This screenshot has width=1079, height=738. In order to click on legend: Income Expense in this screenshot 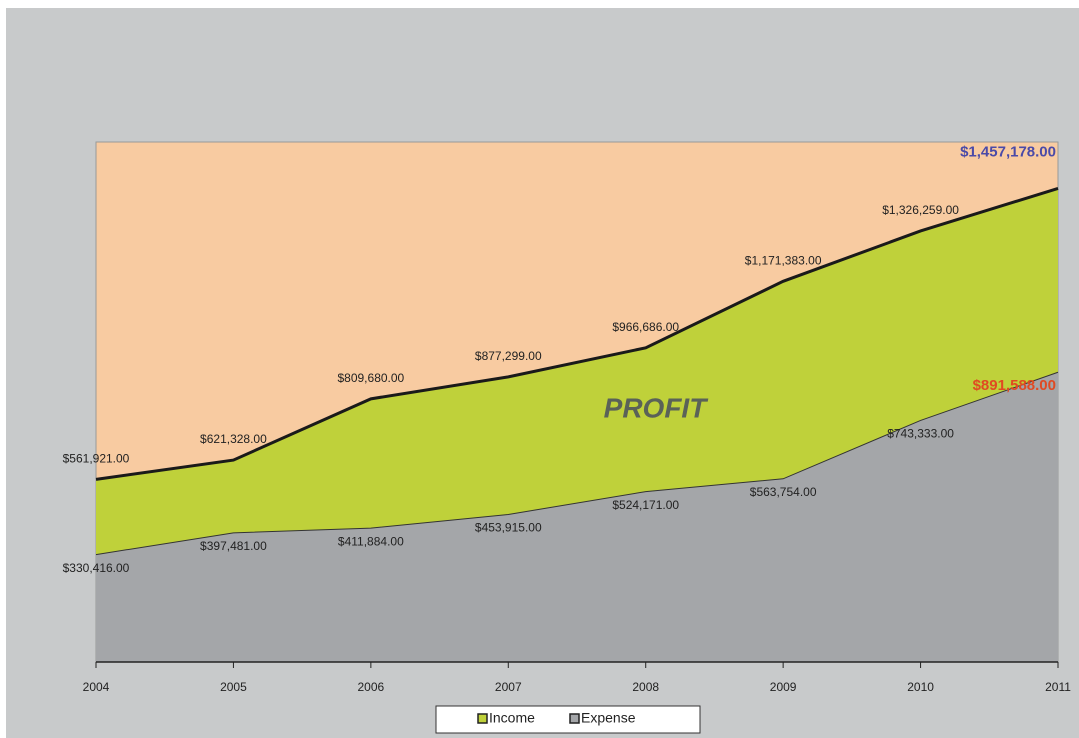, I will do `click(568, 719)`.